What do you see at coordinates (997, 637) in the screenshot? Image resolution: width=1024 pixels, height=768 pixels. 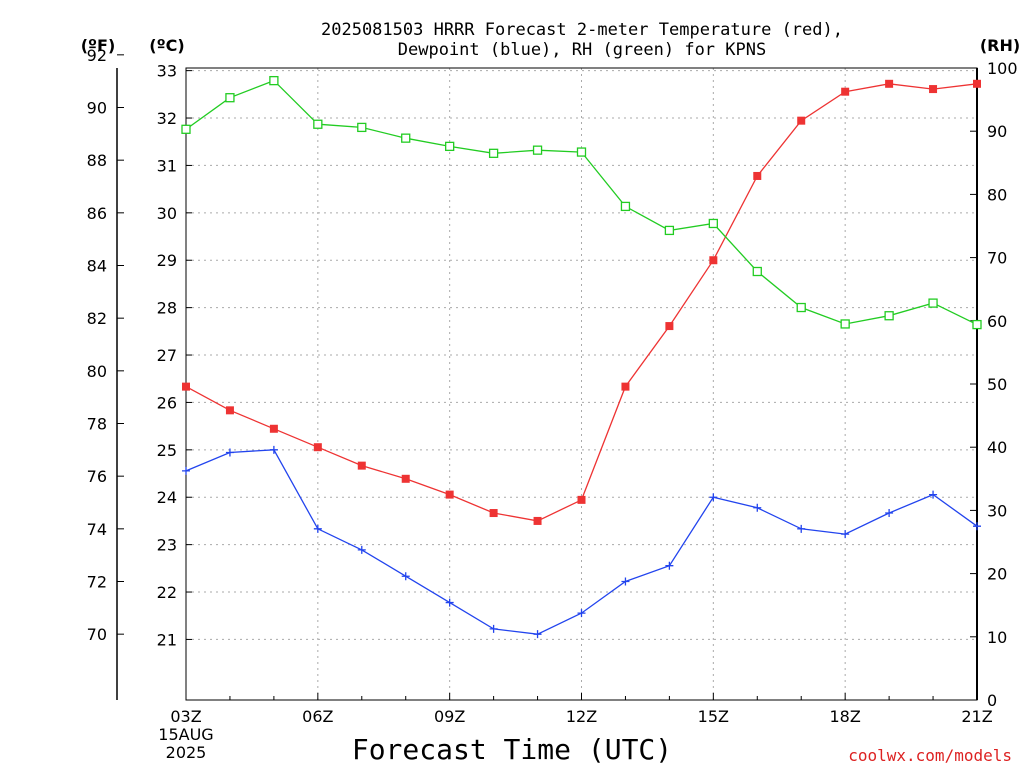 I see `rh-tick-label: 10` at bounding box center [997, 637].